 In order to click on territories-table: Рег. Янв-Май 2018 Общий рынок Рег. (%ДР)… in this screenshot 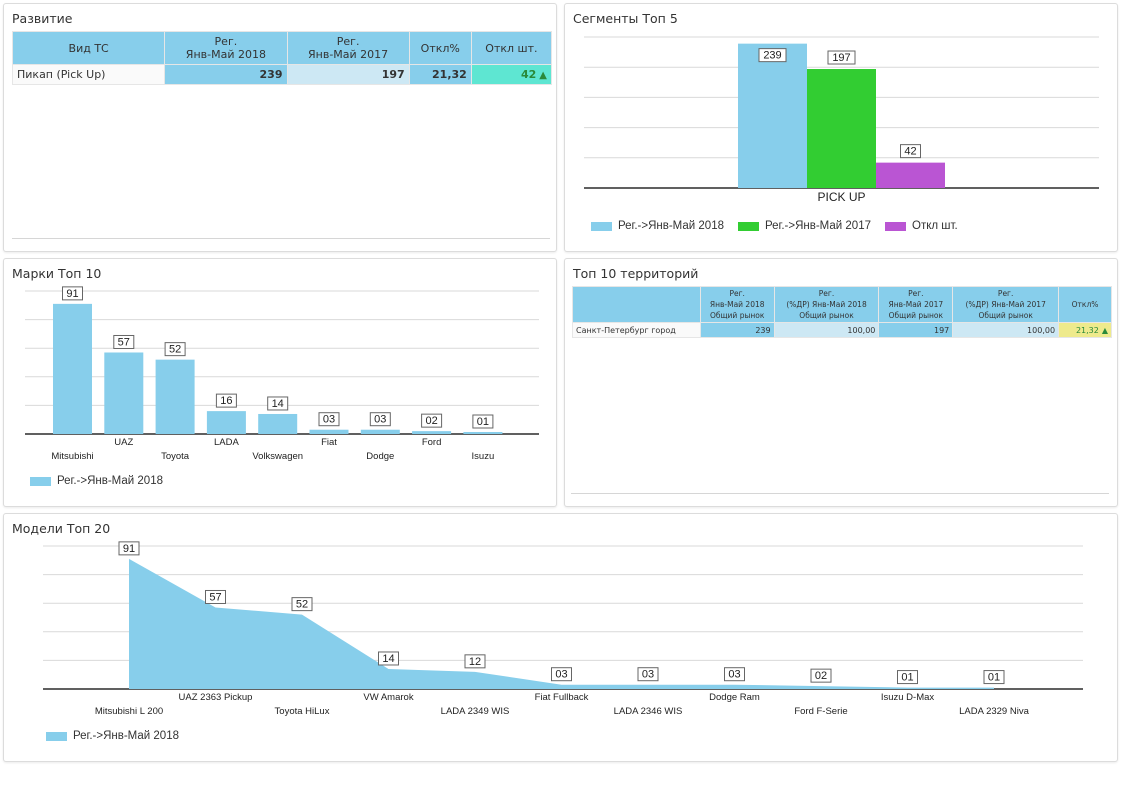, I will do `click(842, 312)`.